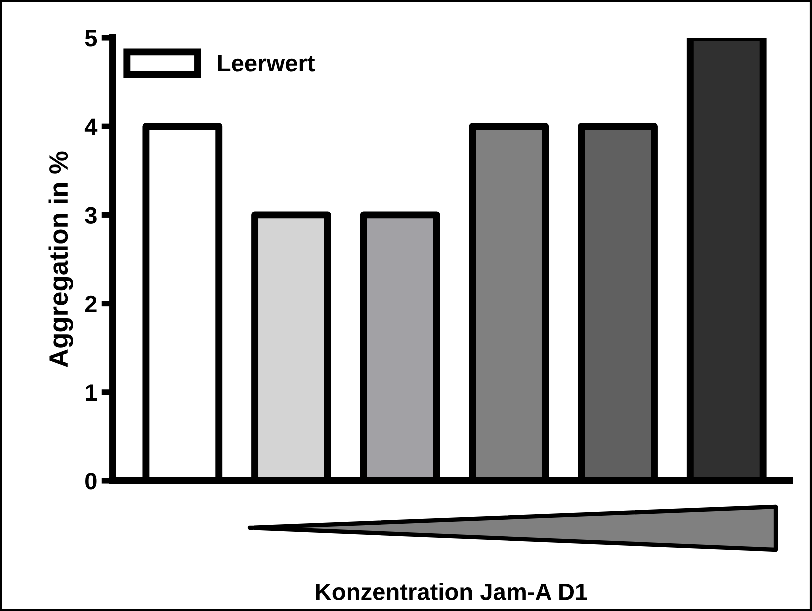 The height and width of the screenshot is (611, 812). Describe the element at coordinates (91, 38) in the screenshot. I see `y-tick-label: 5` at that location.